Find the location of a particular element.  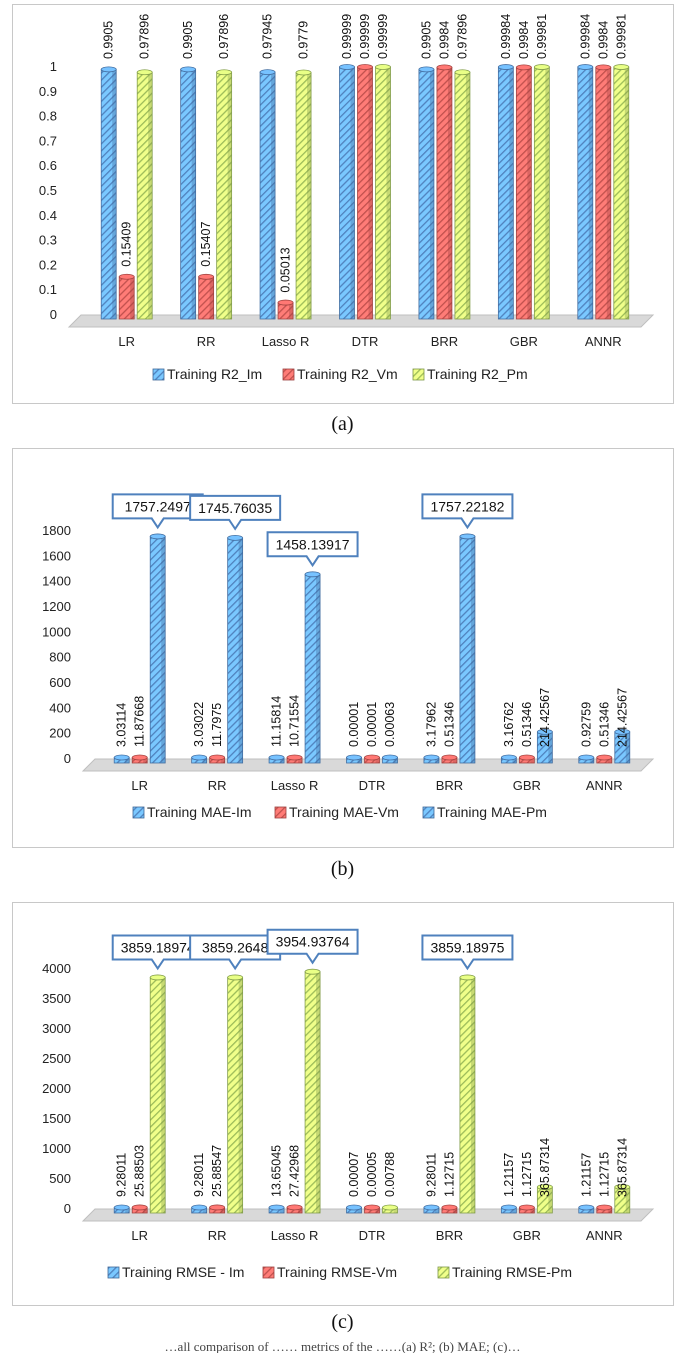

y-tick-label: 3000 is located at coordinates (56, 1028).